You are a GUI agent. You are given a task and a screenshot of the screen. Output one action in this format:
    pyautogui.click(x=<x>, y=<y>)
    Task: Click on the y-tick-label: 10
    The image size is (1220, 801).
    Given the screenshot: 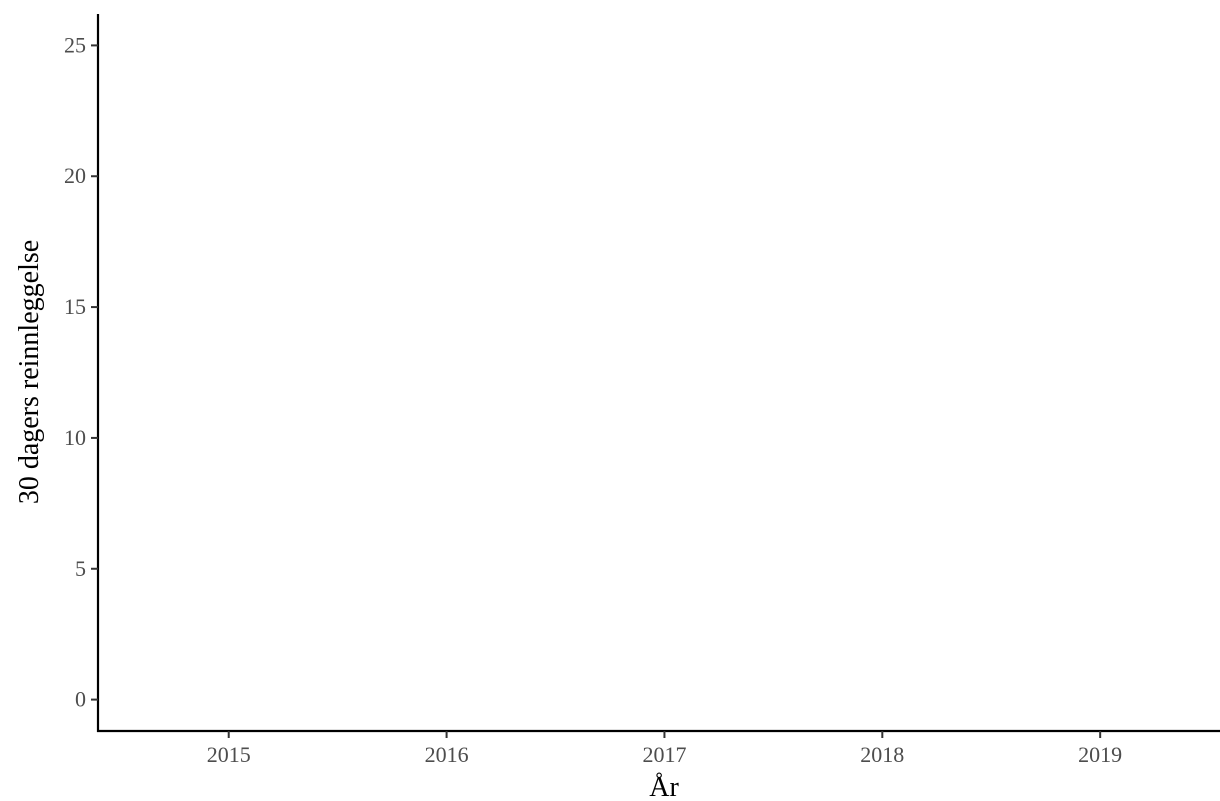 What is the action you would take?
    pyautogui.click(x=75, y=437)
    